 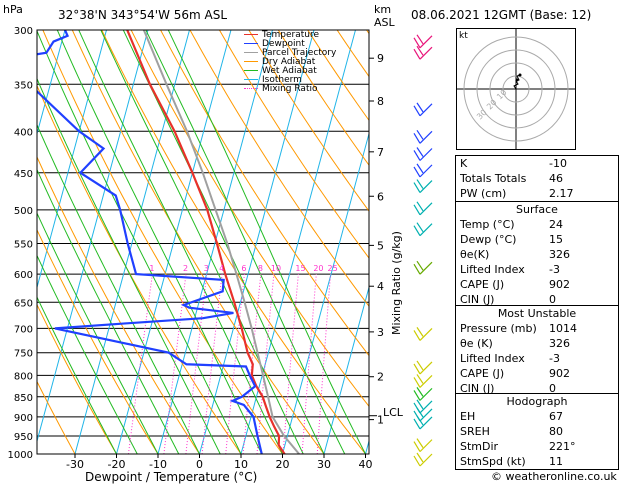 What do you see at coordinates (77, 378) in the screenshot?
I see `dry-adiabat-line` at bounding box center [77, 378].